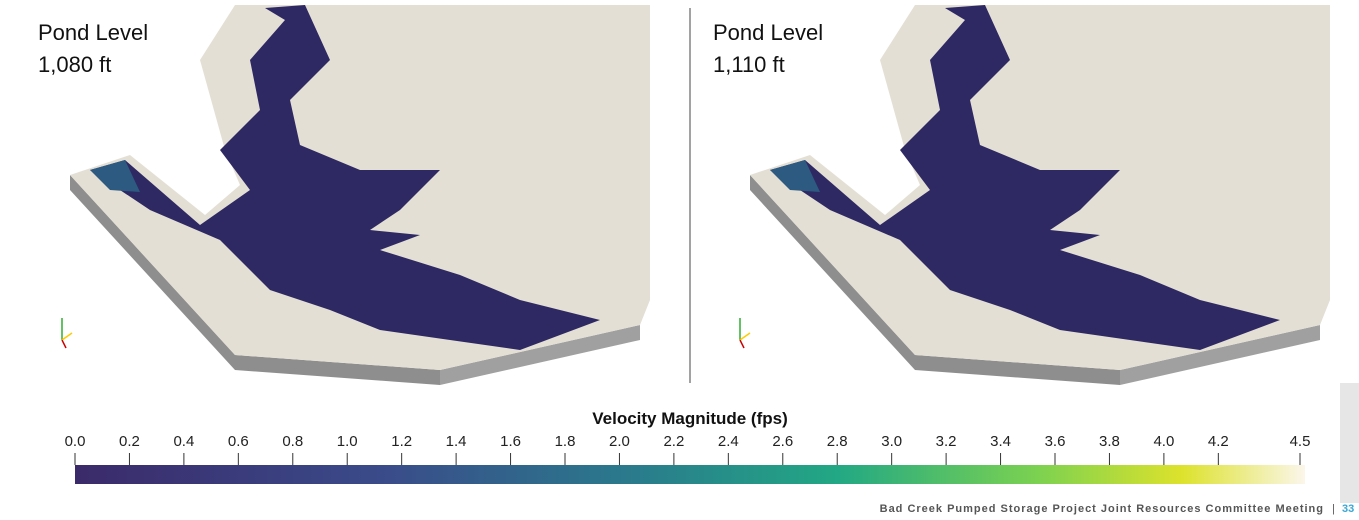  What do you see at coordinates (690, 418) in the screenshot?
I see `colorbar-title: Velocity Magnitude (fps)` at bounding box center [690, 418].